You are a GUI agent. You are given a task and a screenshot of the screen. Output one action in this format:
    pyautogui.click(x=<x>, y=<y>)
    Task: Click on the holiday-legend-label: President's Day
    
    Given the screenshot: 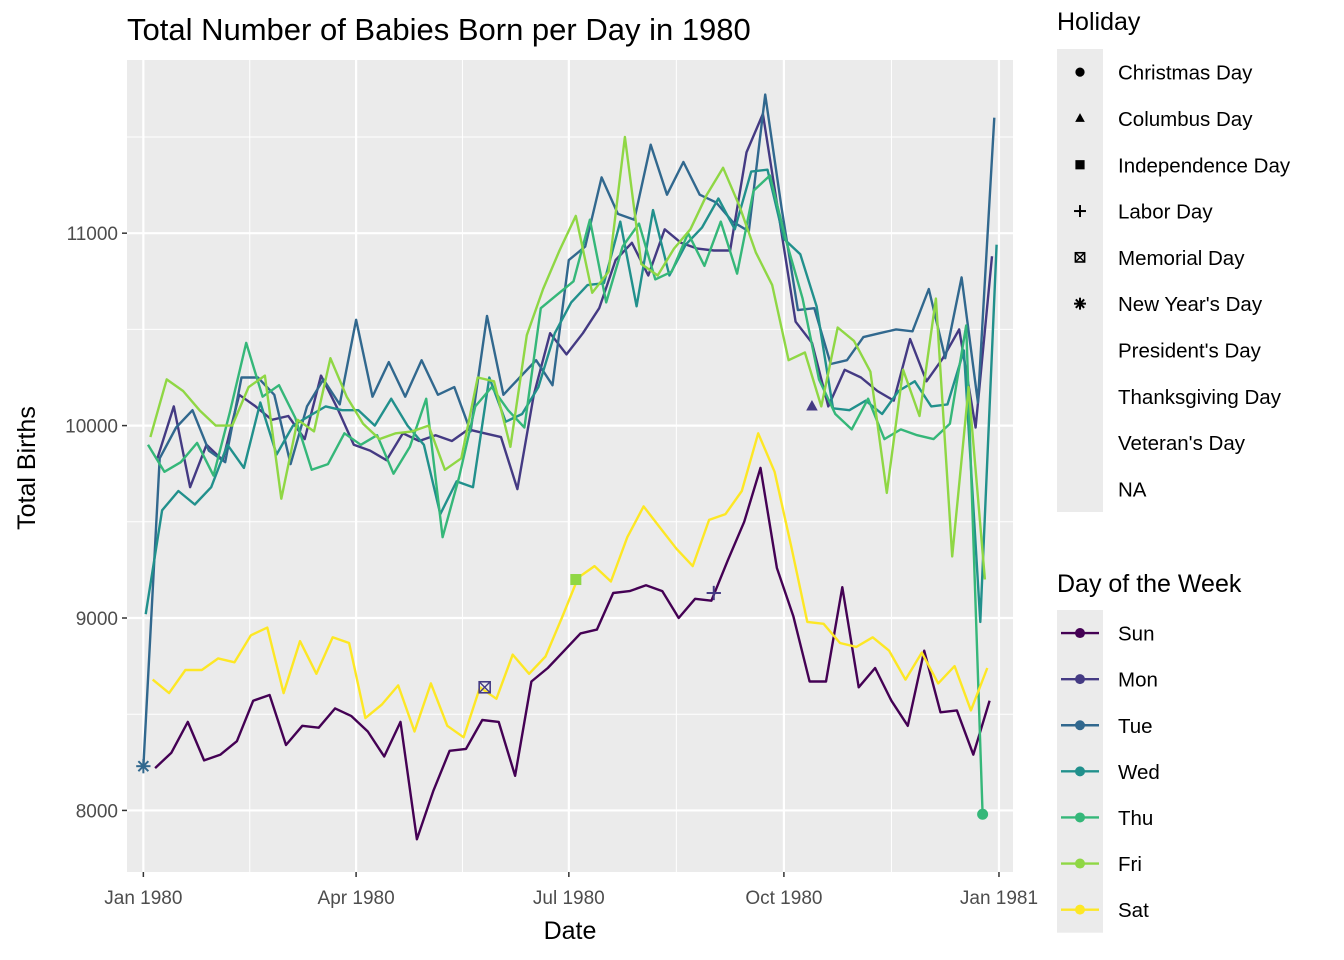 What is the action you would take?
    pyautogui.click(x=1190, y=350)
    